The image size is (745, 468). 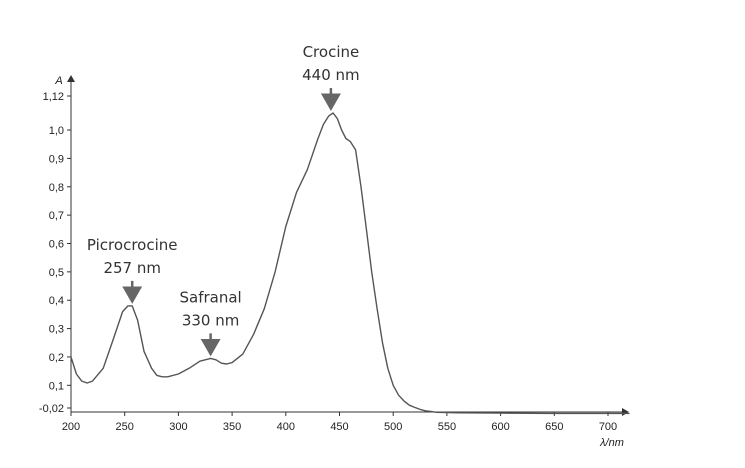 I want to click on x-tick-label: 300, so click(x=178, y=427).